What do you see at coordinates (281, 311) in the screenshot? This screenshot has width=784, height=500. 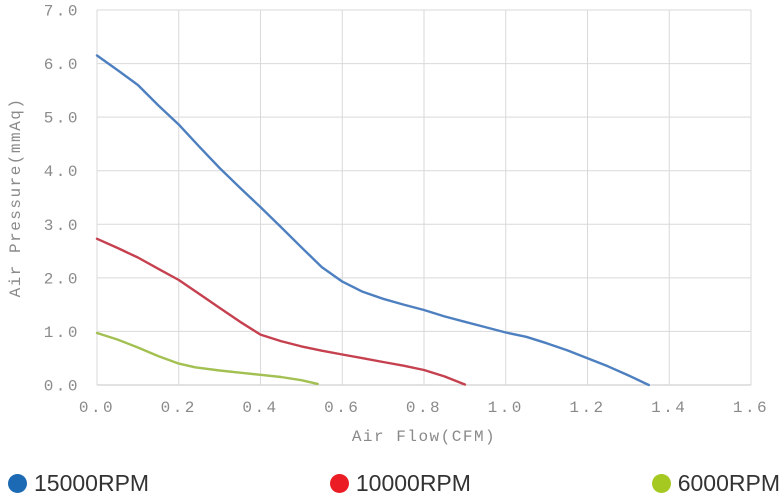 I see `series-line-10000rpm` at bounding box center [281, 311].